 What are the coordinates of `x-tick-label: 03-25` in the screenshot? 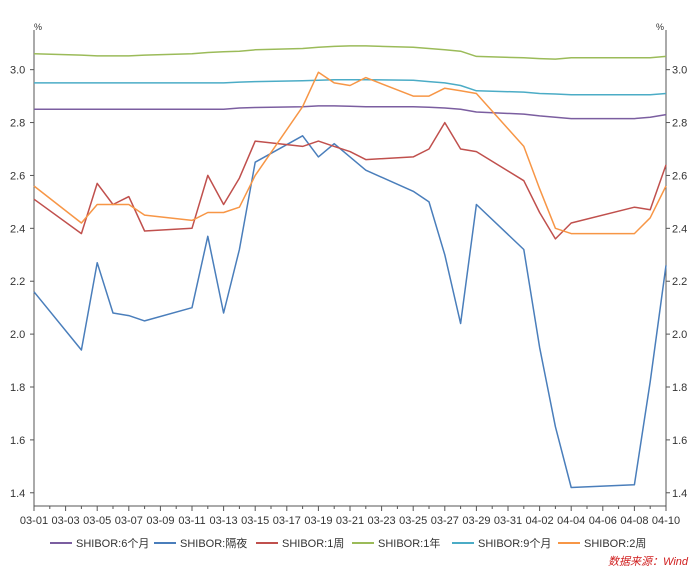 It's located at (413, 521).